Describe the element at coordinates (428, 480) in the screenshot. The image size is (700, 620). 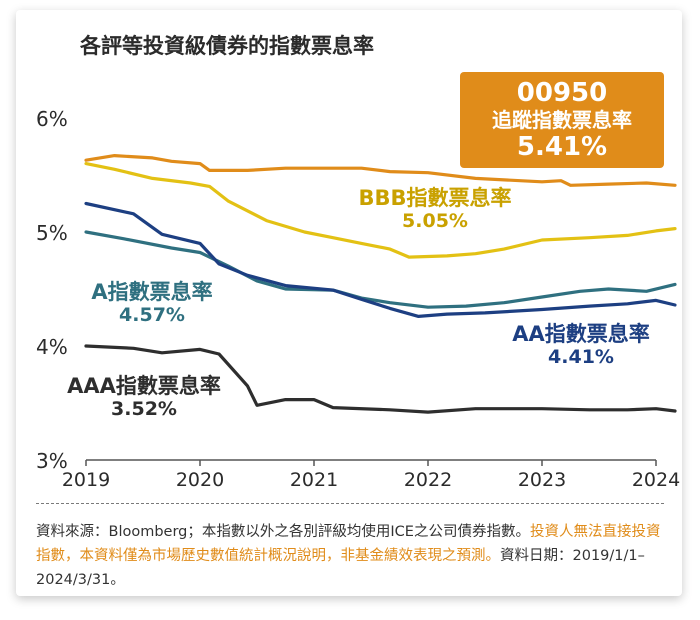
I see `x-tick-label: 2022` at that location.